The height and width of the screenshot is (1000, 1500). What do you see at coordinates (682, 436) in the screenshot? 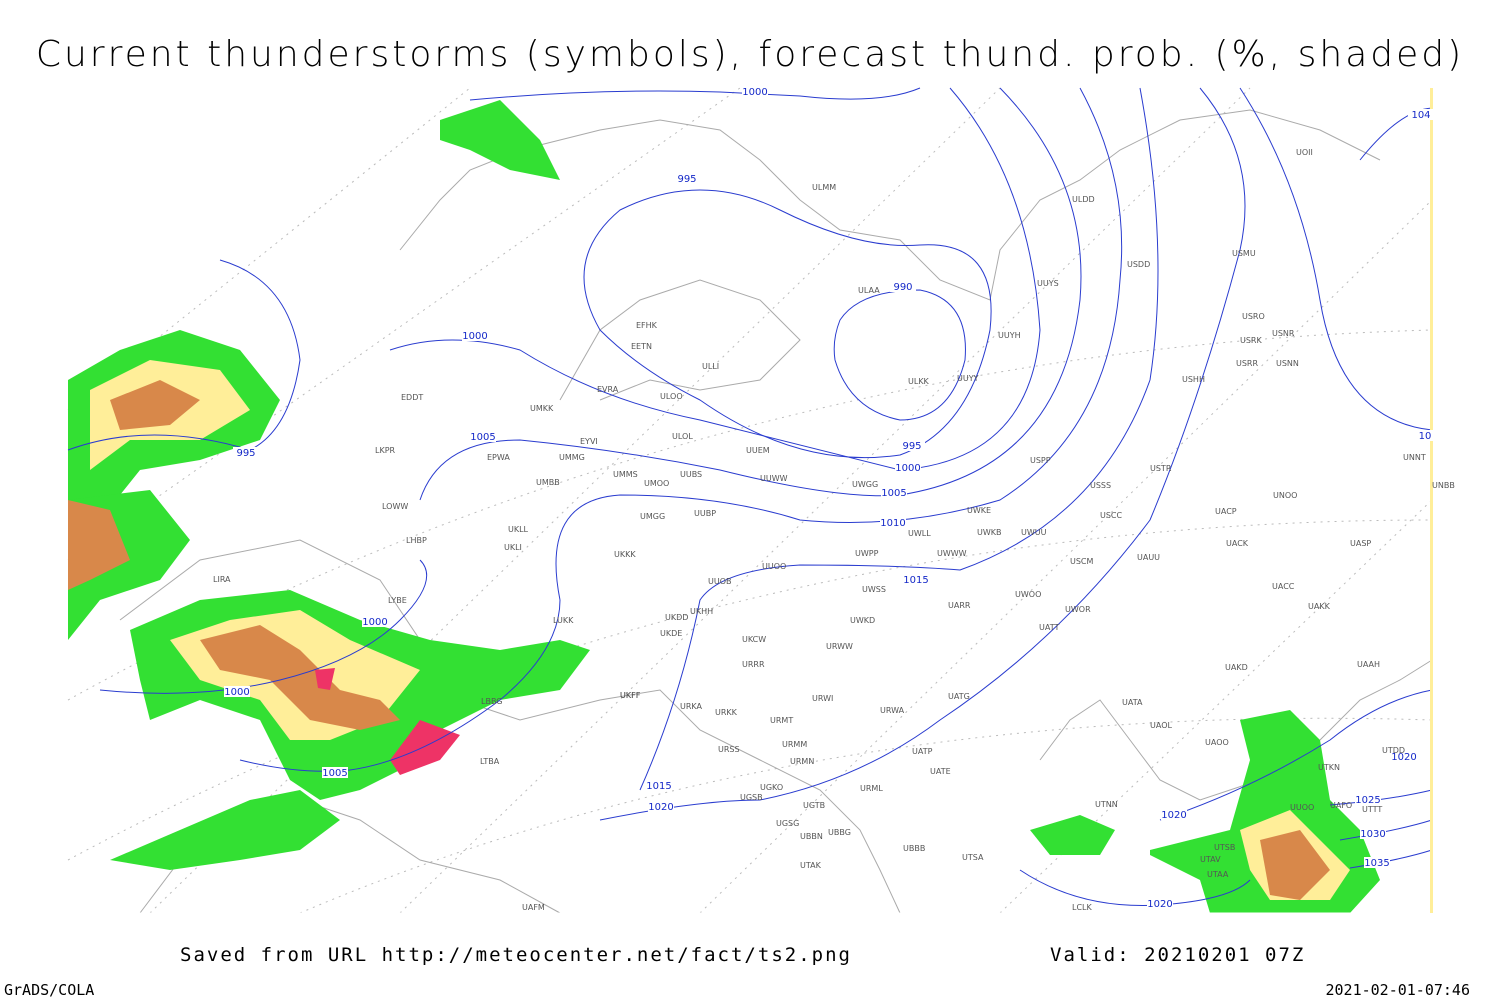
I see `station-label: ULOL` at bounding box center [682, 436].